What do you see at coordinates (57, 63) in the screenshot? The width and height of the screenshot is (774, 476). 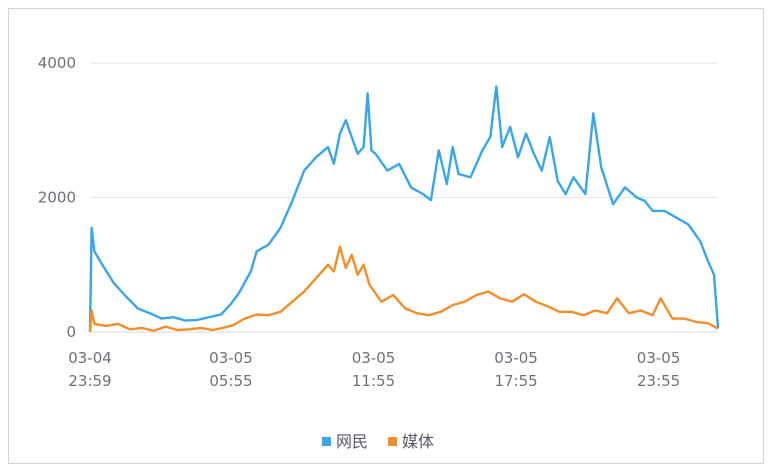 I see `y-tick-label: 4000` at bounding box center [57, 63].